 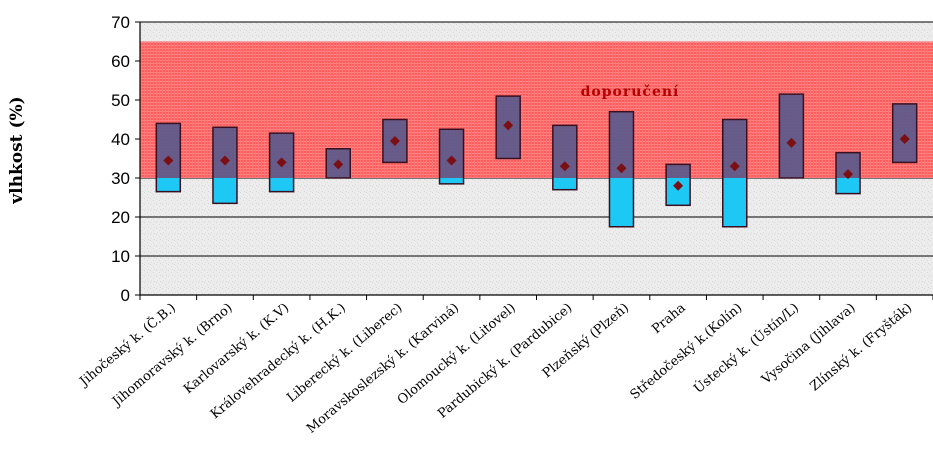 I want to click on y-tick-label: 20, so click(x=120, y=217).